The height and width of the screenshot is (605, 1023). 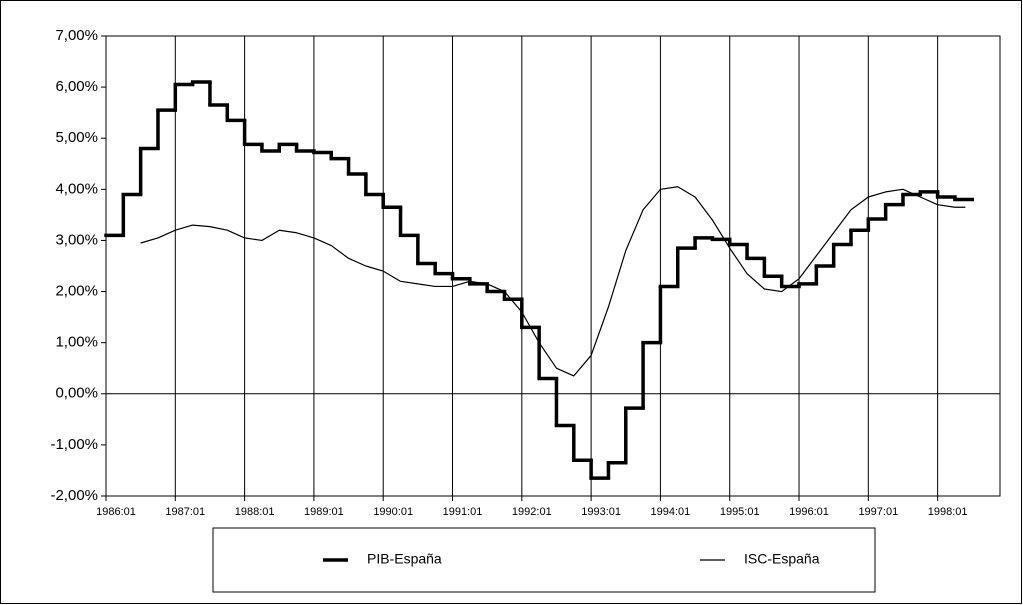 I want to click on x-tick-label: 1987:01, so click(x=185, y=512).